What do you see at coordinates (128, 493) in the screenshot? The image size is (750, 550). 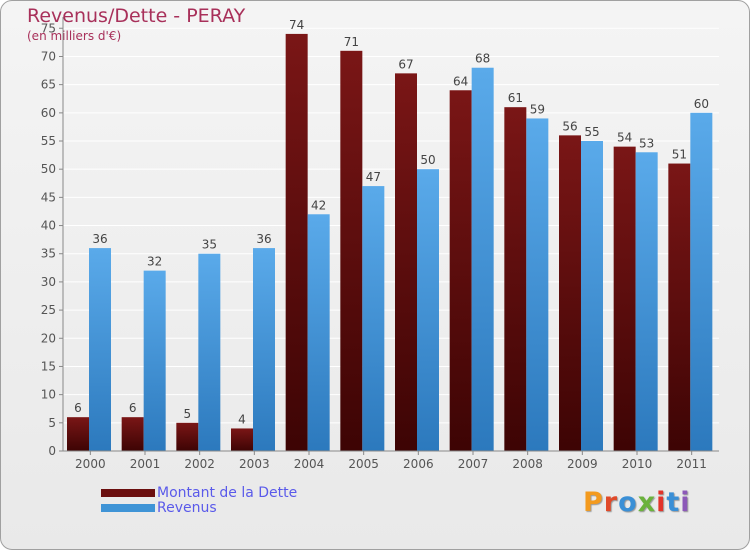 I see `legend-swatch-dette` at bounding box center [128, 493].